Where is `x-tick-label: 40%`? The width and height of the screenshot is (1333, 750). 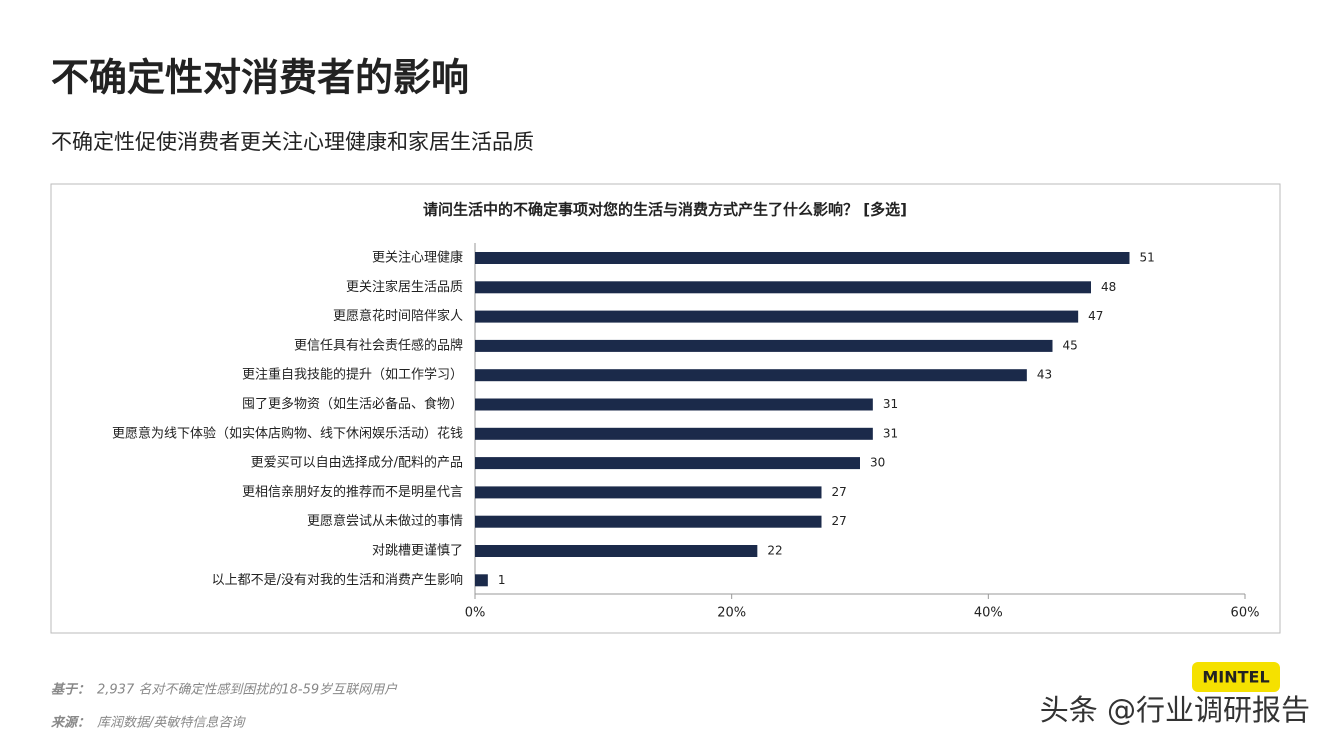
x-tick-label: 40% is located at coordinates (988, 613).